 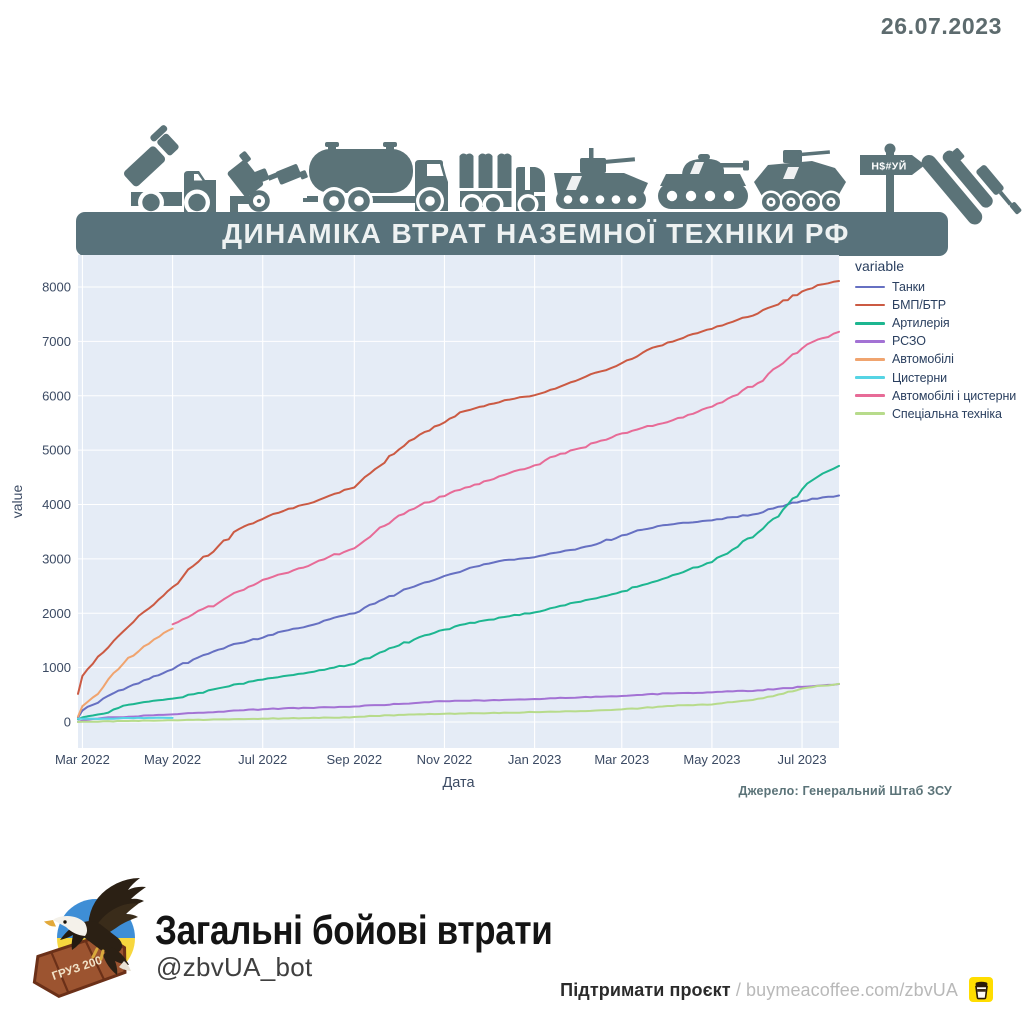 I want to click on legend-label: Танки, so click(x=908, y=287).